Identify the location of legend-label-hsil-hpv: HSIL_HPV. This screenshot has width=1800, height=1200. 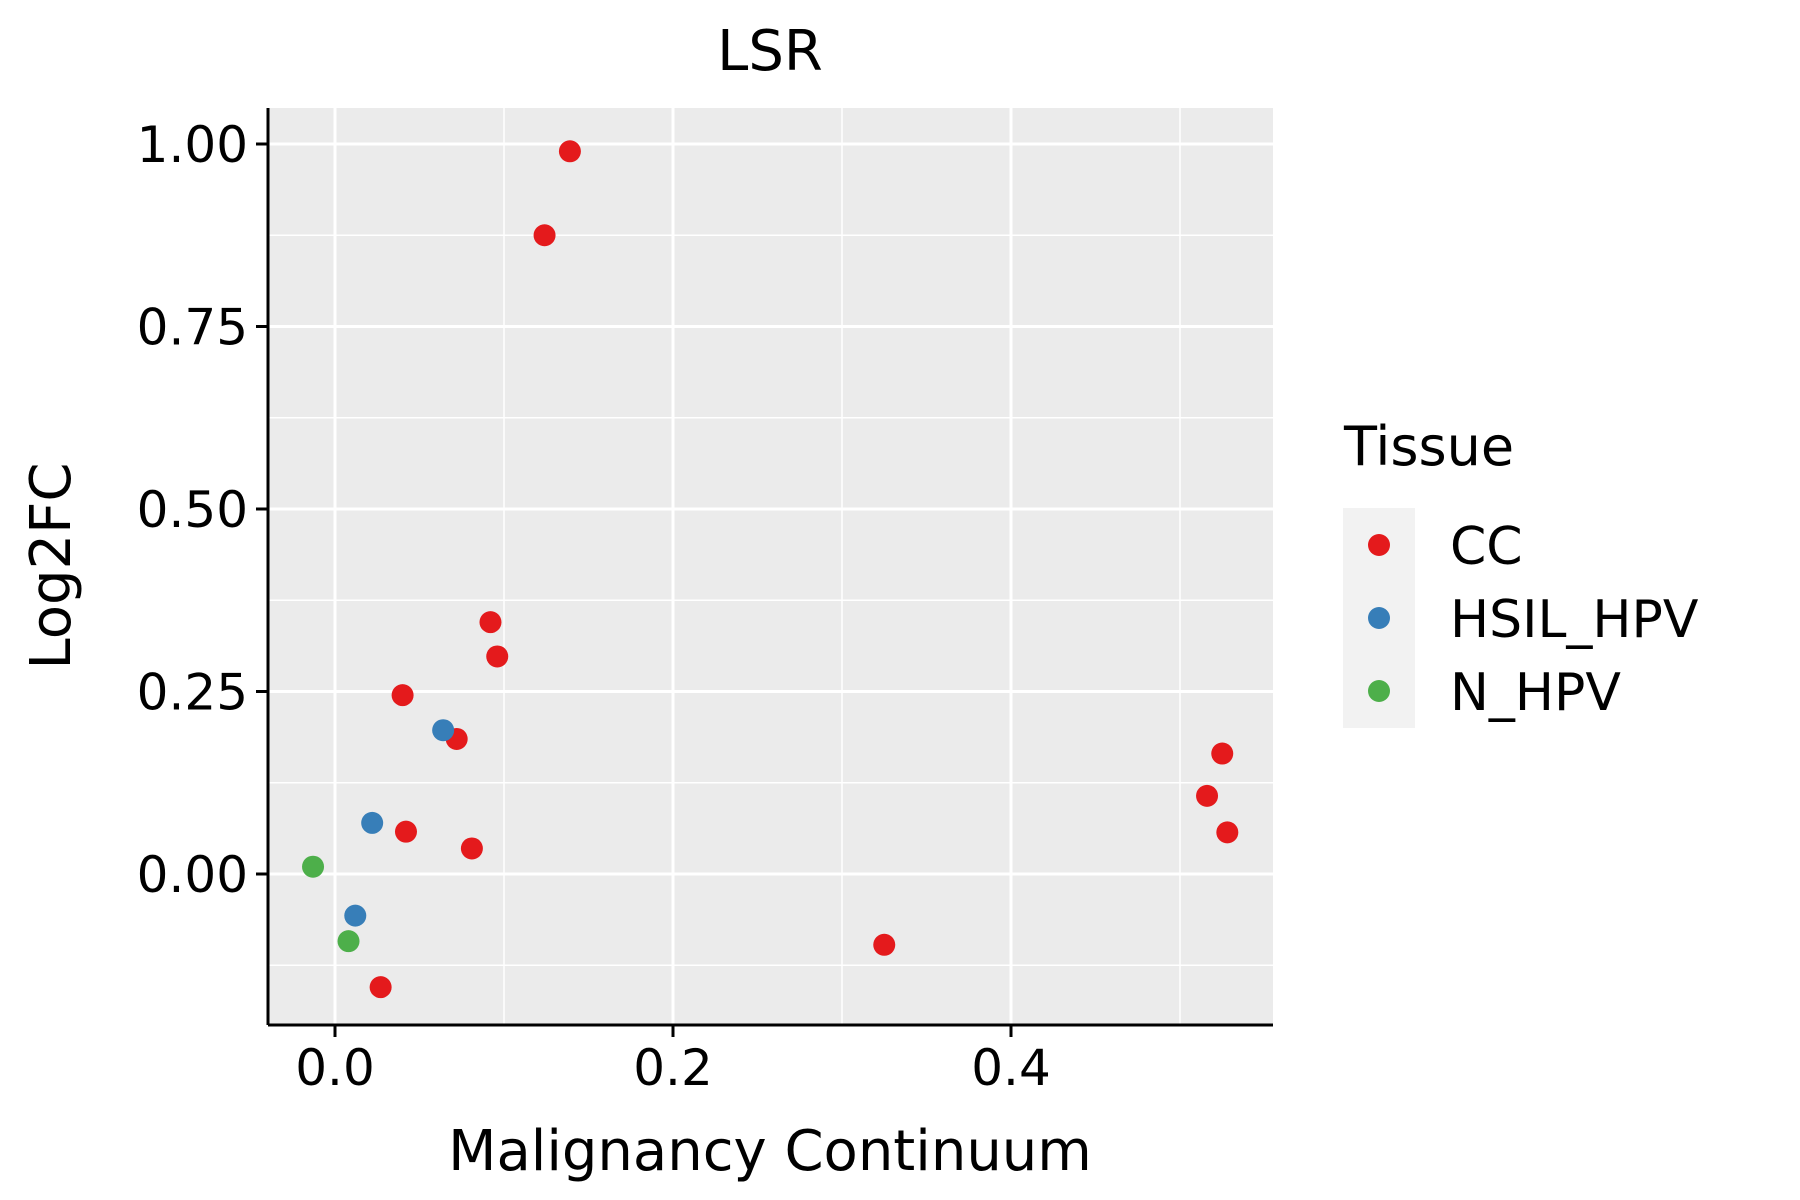
(1574, 620).